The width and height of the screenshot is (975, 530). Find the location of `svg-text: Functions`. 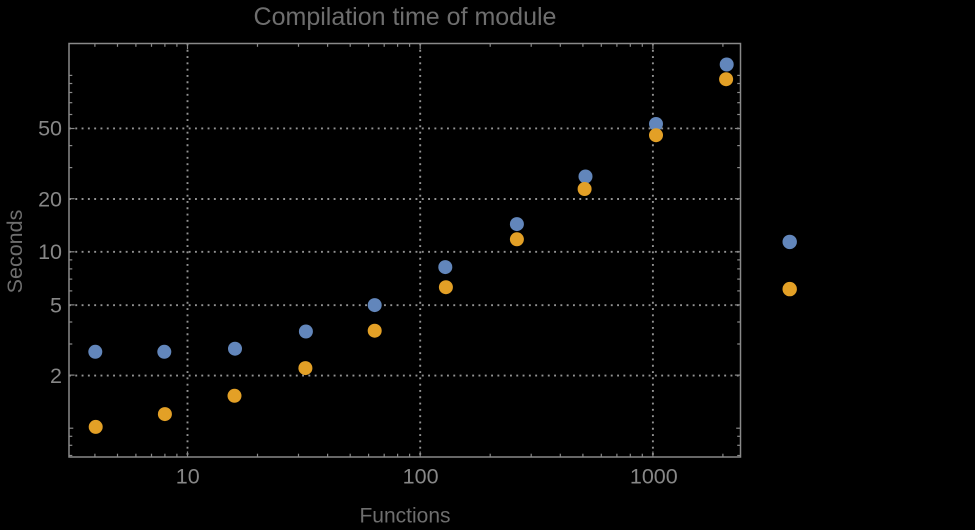

svg-text: Functions is located at coordinates (404, 515).